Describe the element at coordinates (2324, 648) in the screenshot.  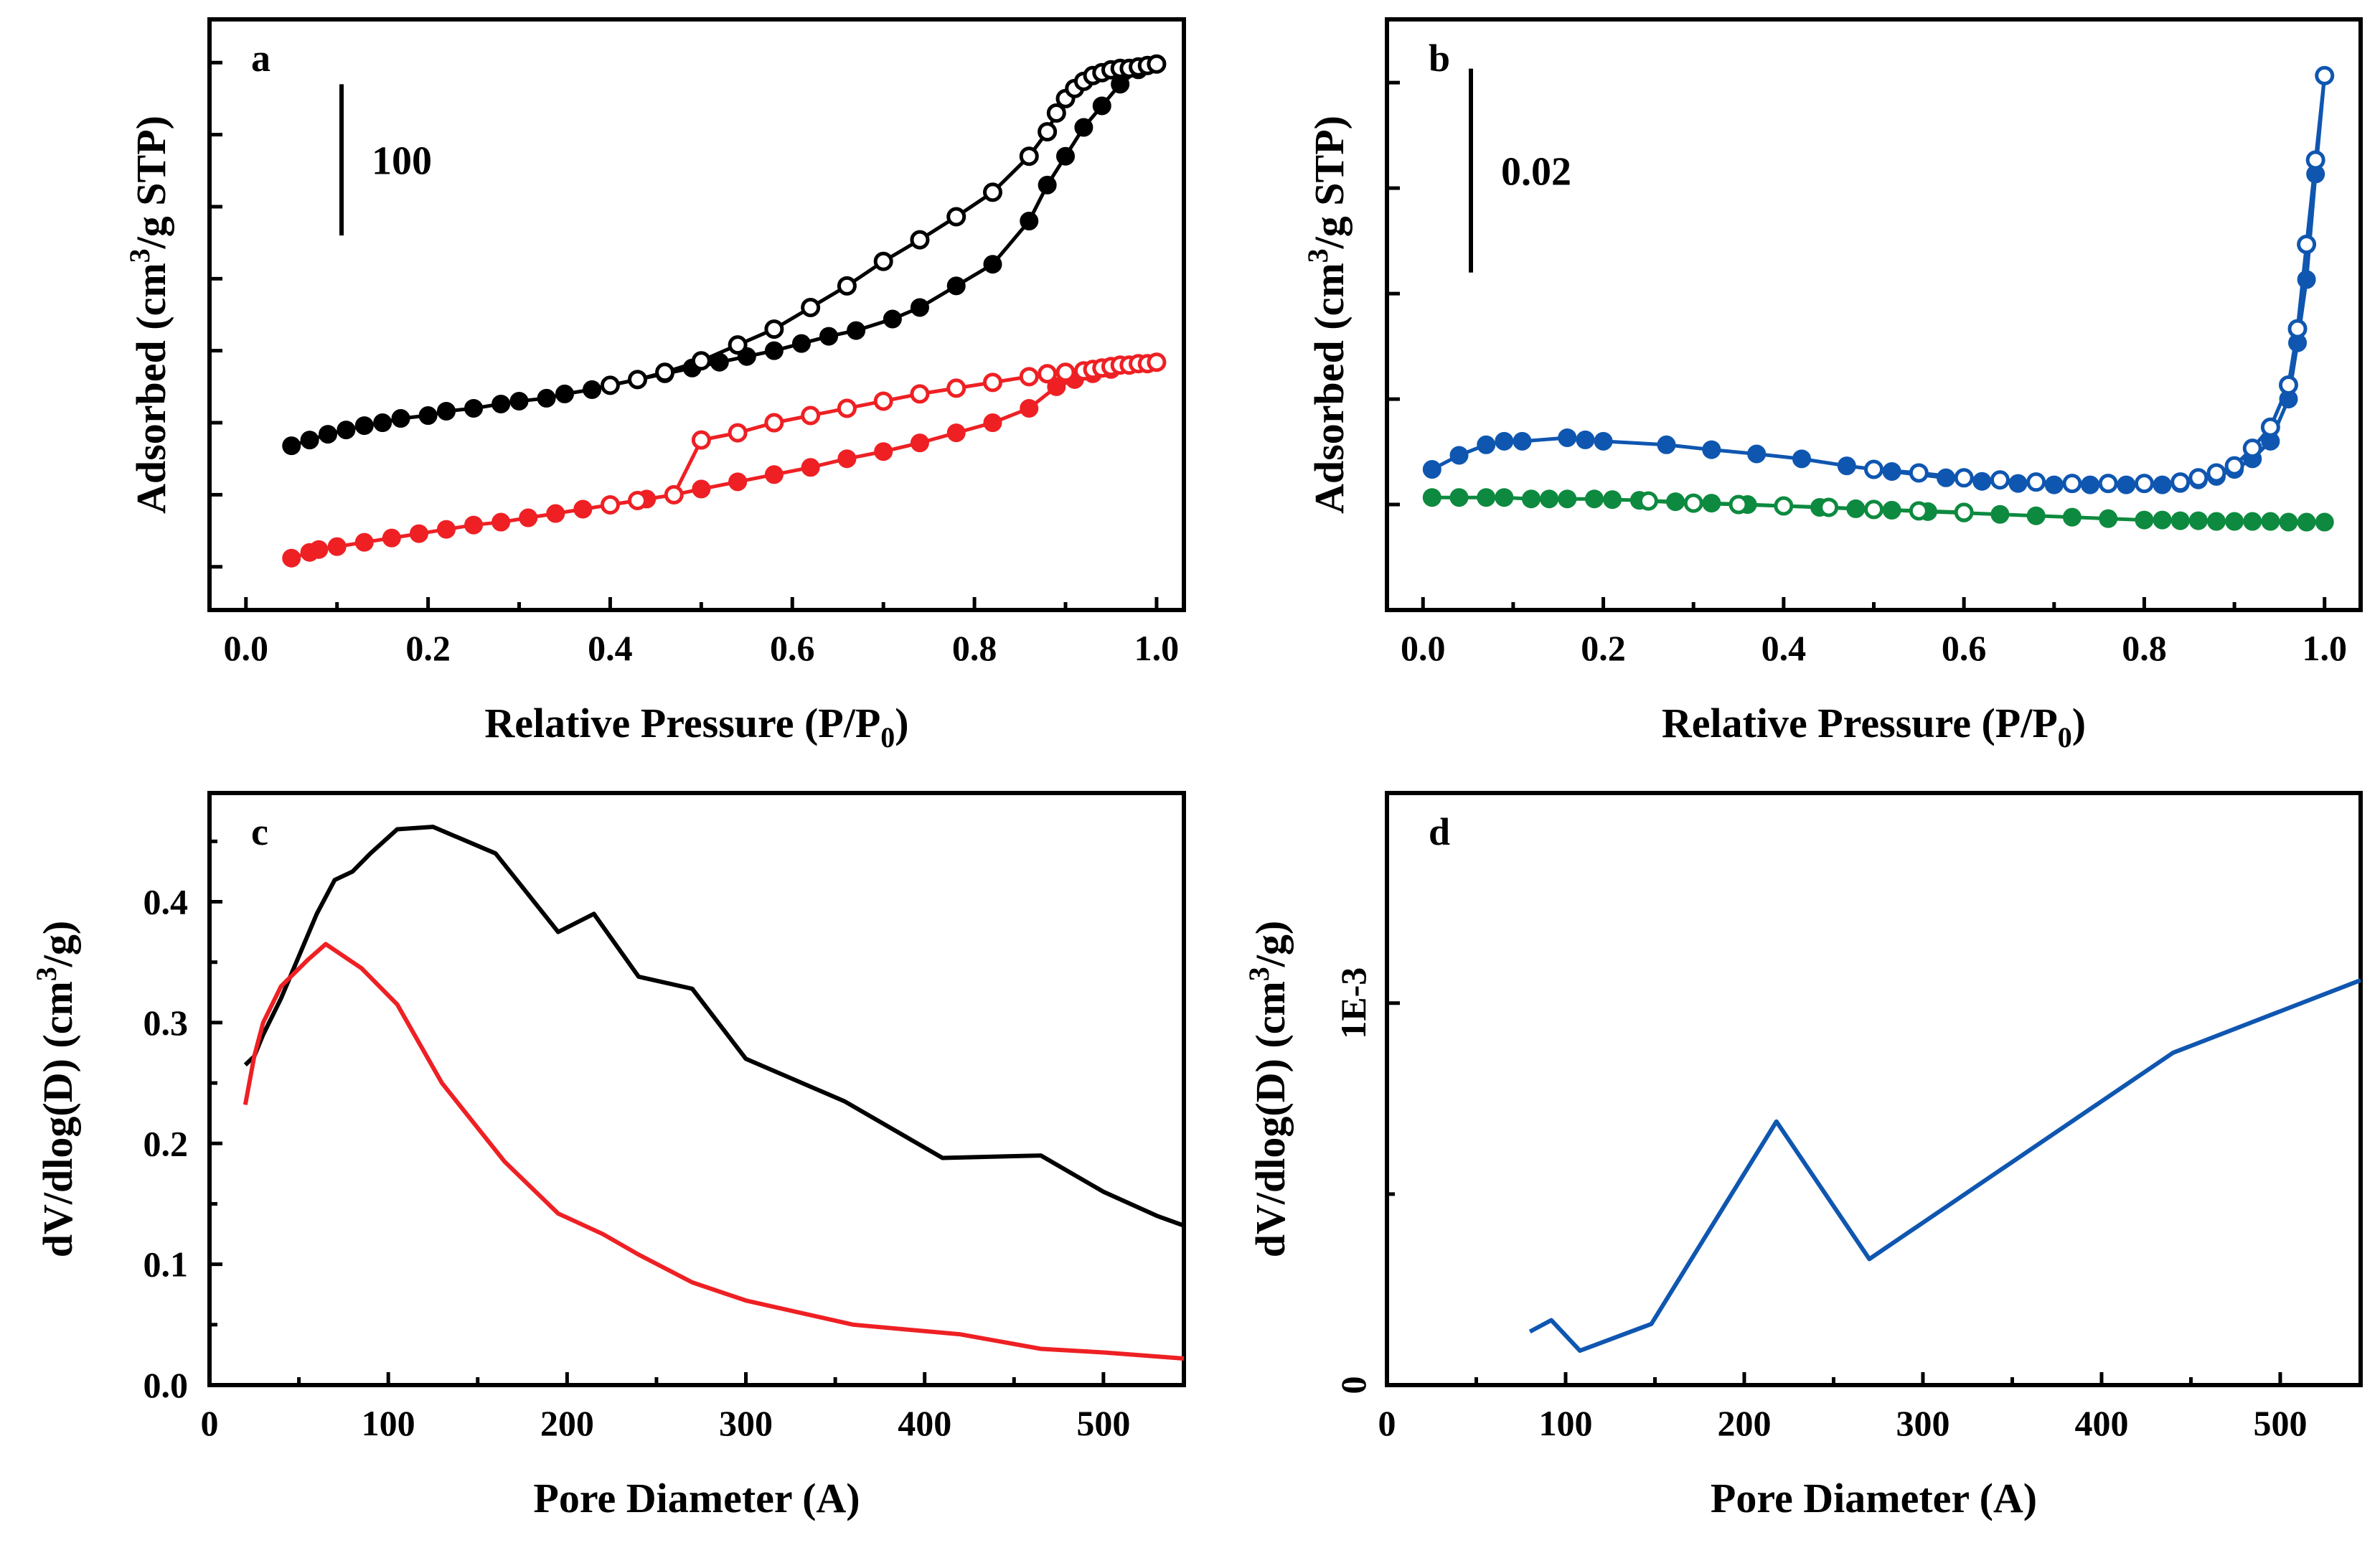
I see `x-tick-label: 1.0` at that location.